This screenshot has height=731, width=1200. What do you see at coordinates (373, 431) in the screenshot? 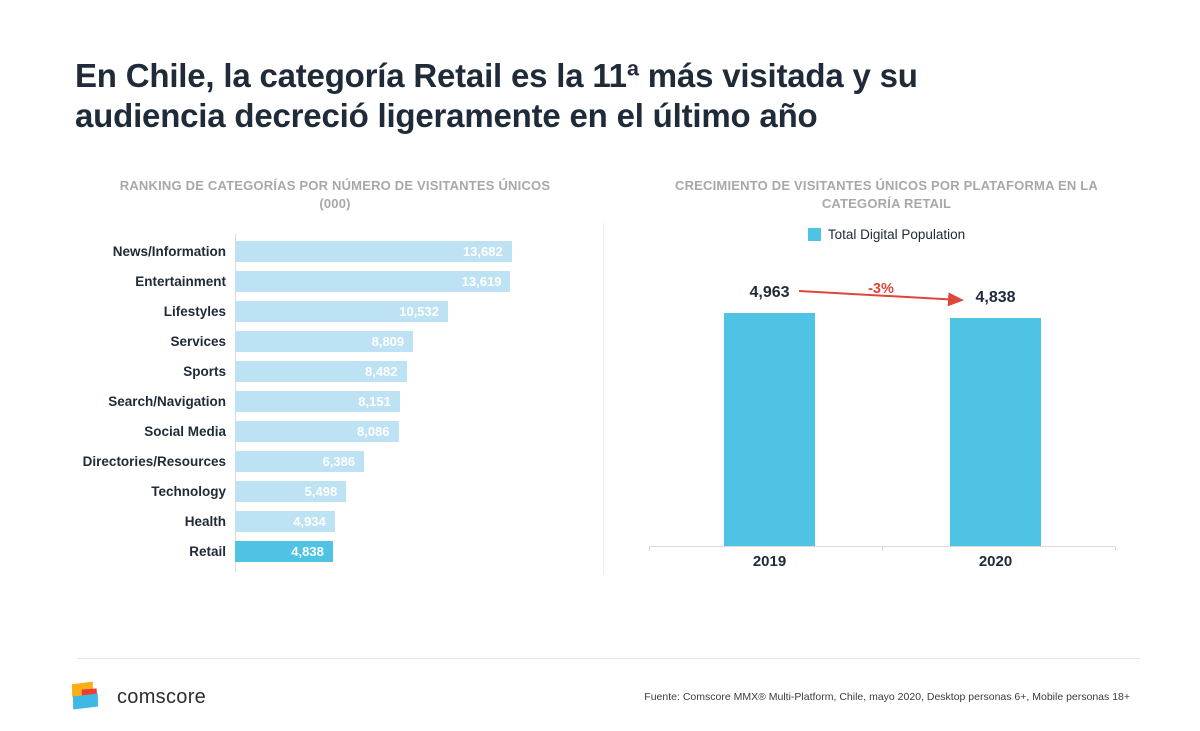
I see `bar-value: 8,086` at bounding box center [373, 431].